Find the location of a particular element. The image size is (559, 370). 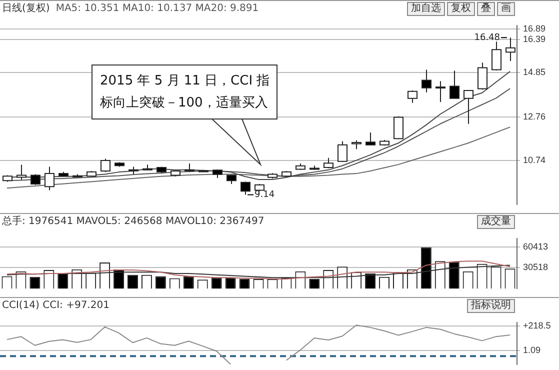

y-tick-label: +218.5 is located at coordinates (537, 325).